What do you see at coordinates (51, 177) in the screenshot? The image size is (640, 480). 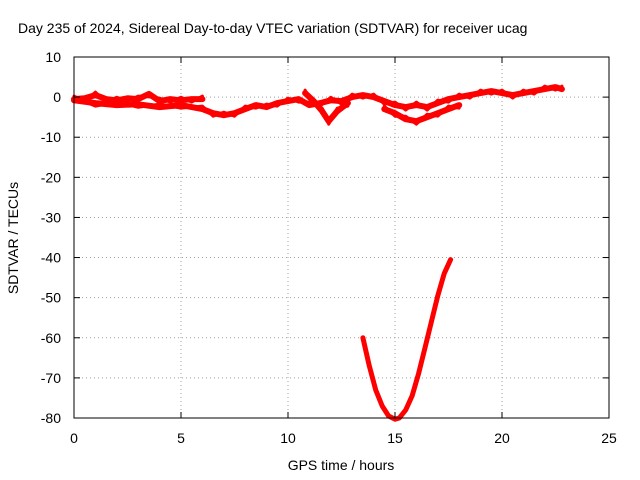 I see `y-tick-label: -20` at bounding box center [51, 177].